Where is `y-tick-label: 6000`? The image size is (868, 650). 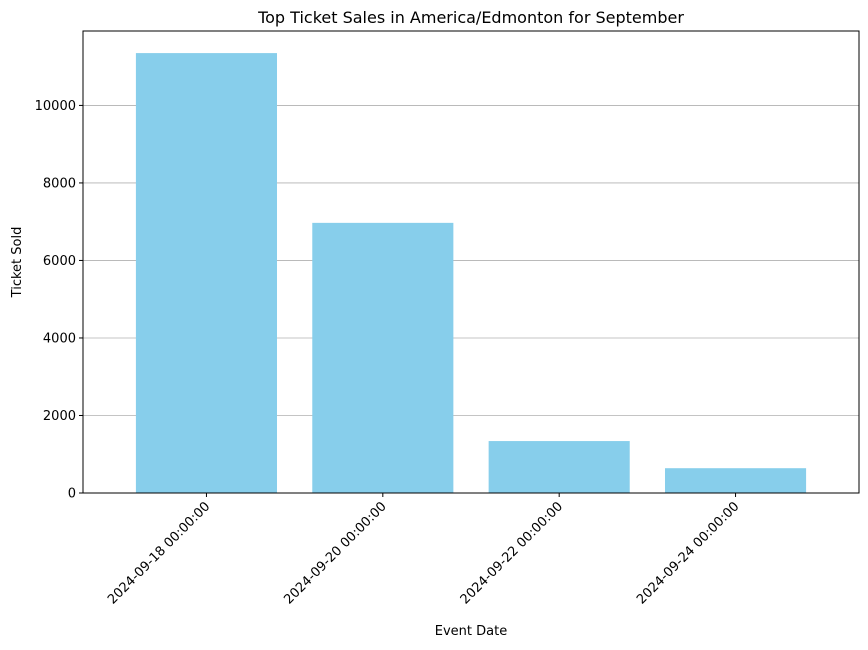
y-tick-label: 6000 is located at coordinates (59, 261).